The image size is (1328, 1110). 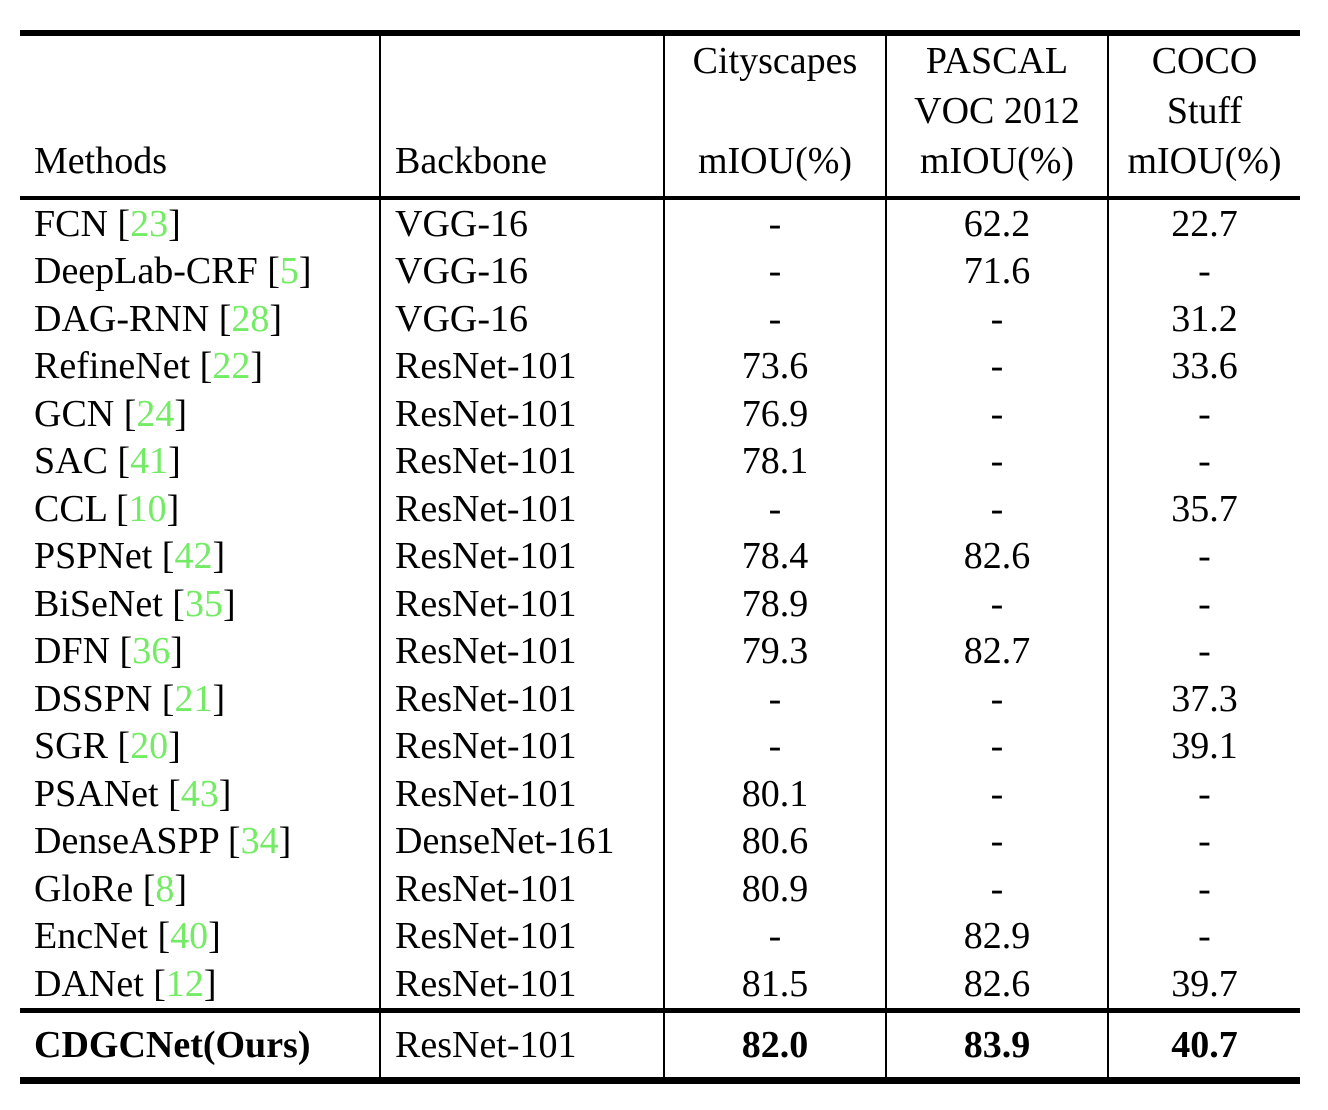 I want to click on citation-ref-link: 24, so click(x=155, y=413).